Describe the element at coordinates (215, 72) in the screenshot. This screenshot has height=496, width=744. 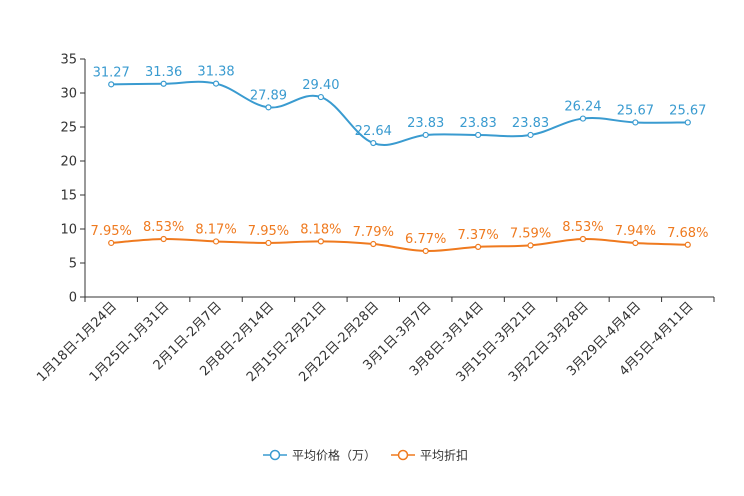
I see `data-label: 31.38` at that location.